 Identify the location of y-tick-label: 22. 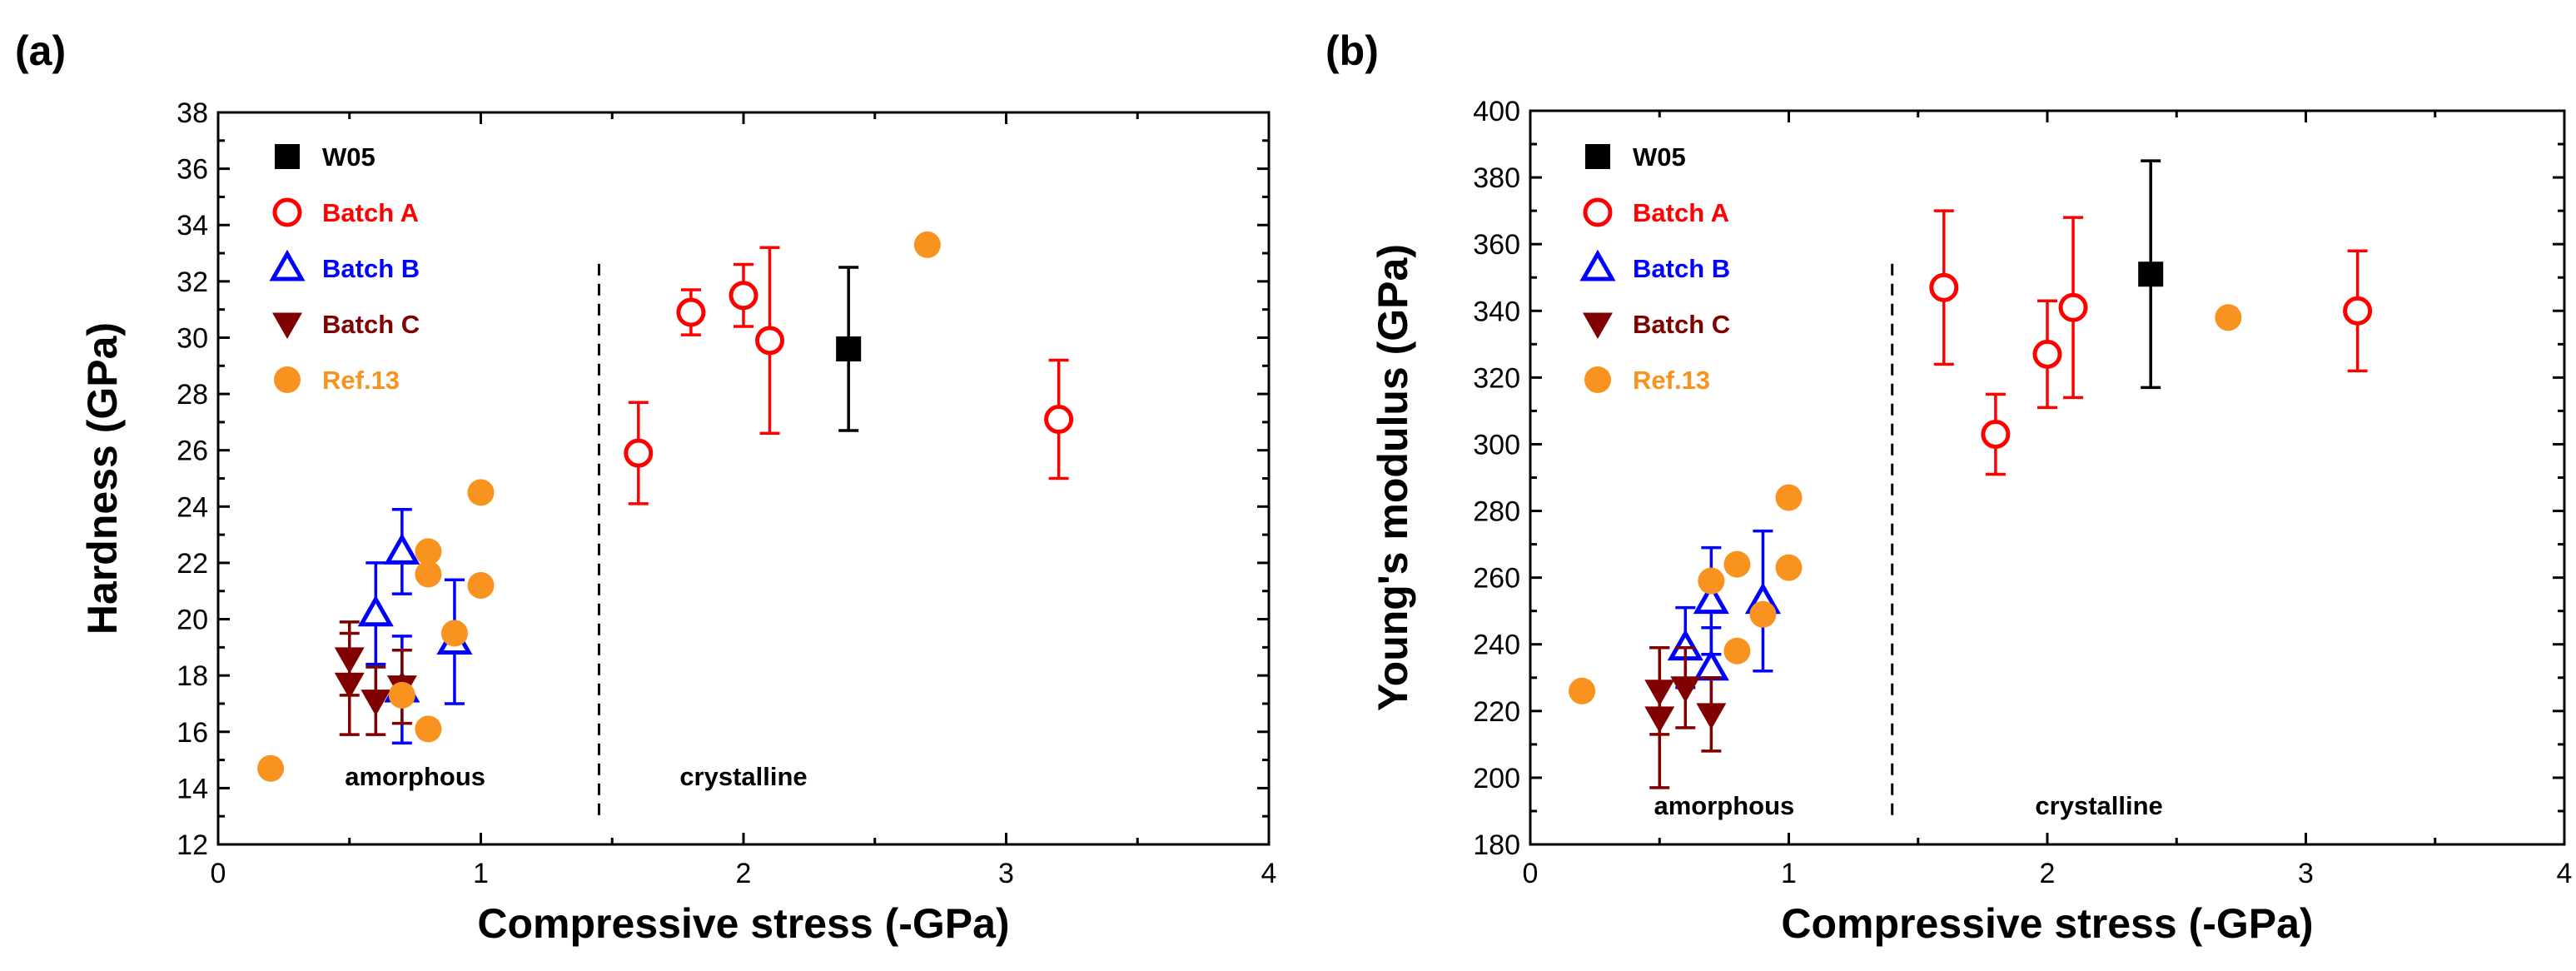
(192, 564).